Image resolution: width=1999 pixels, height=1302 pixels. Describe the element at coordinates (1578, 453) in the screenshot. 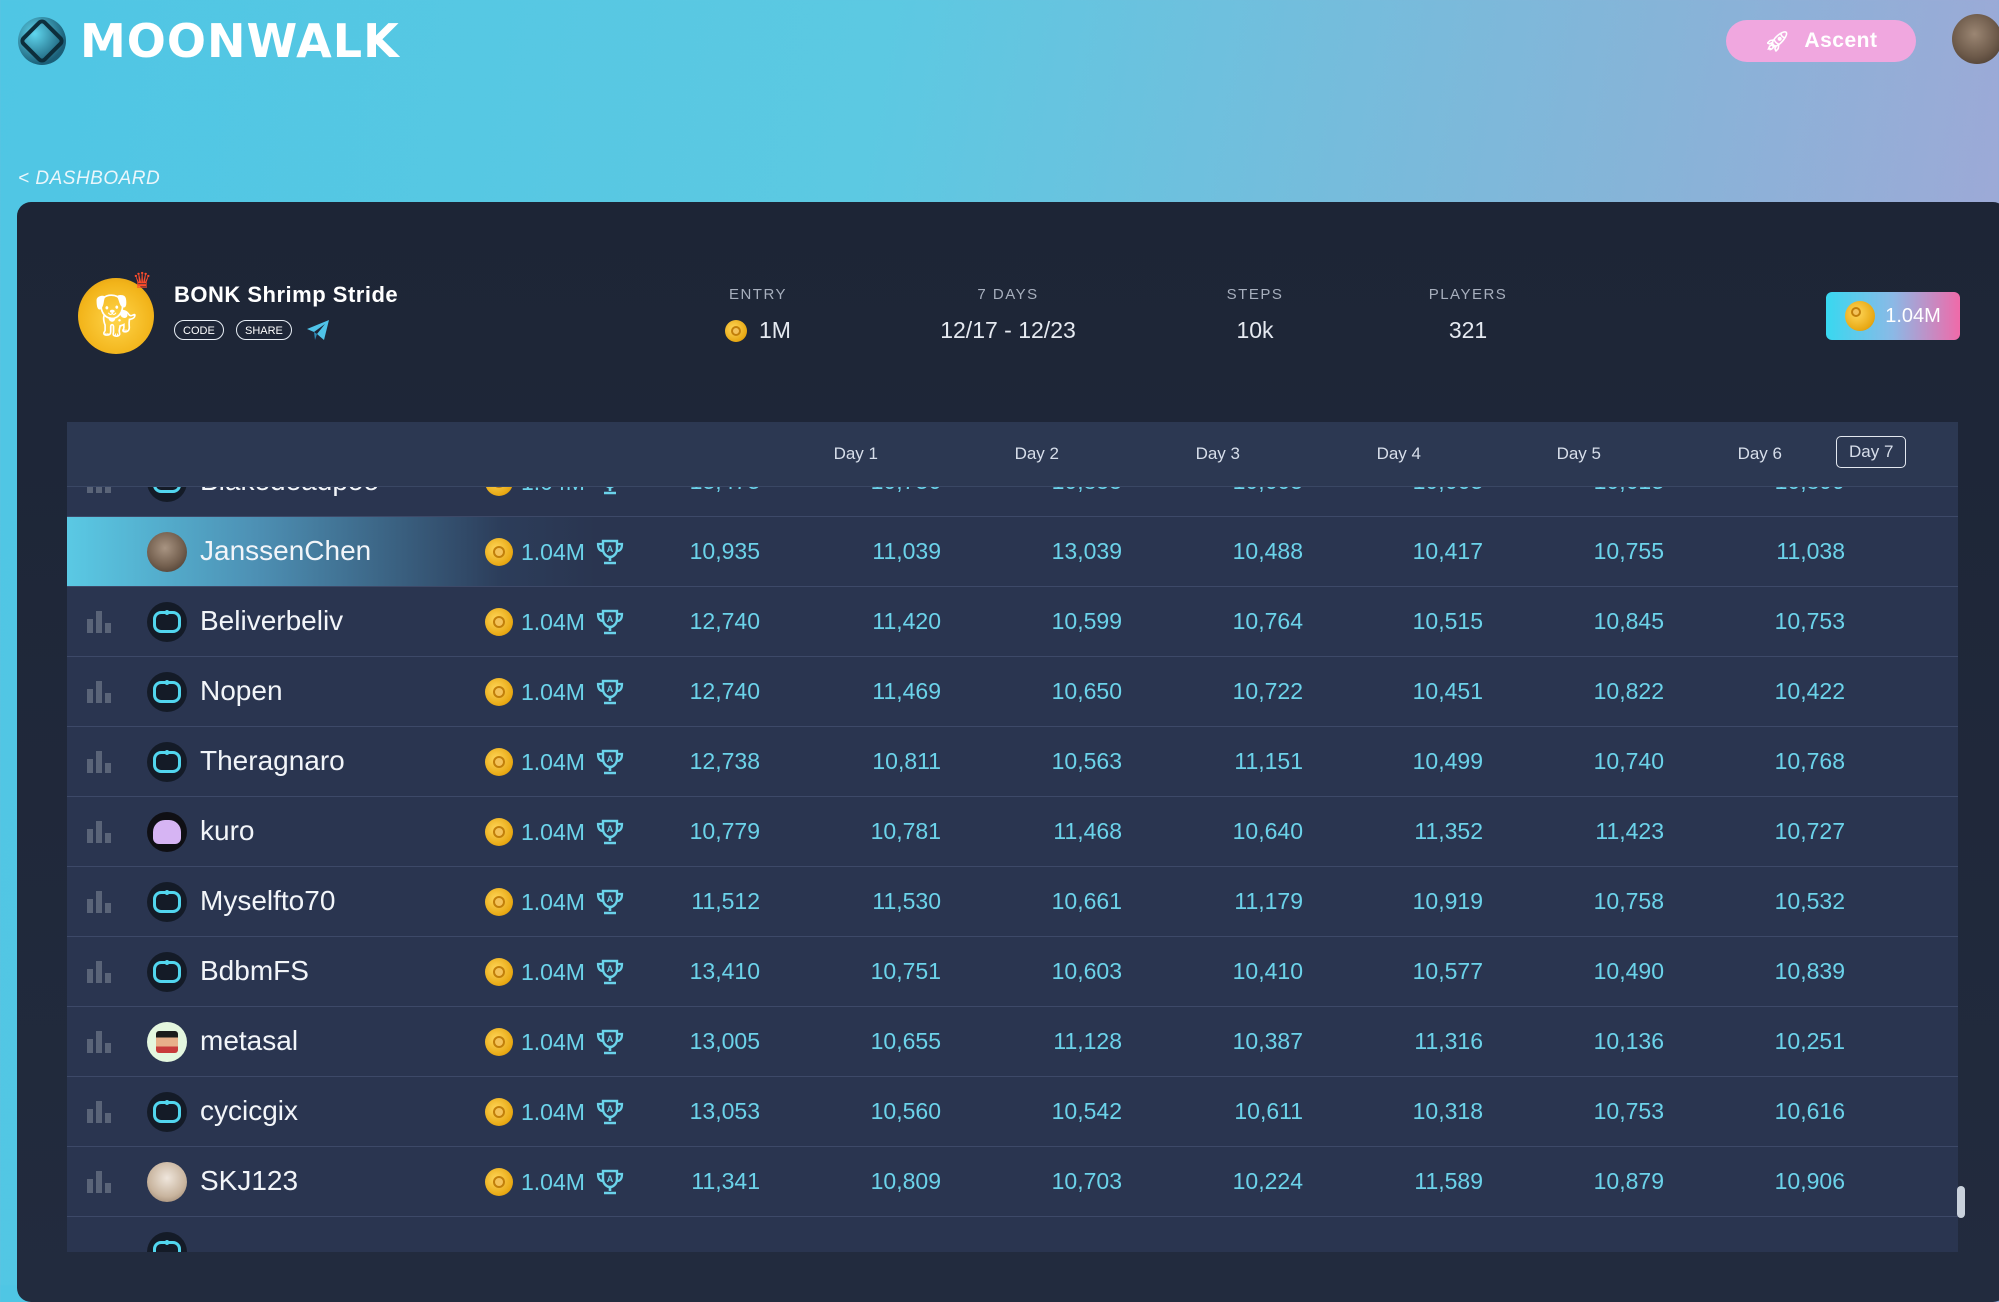

I see `column-header-day-5: Day 5` at that location.